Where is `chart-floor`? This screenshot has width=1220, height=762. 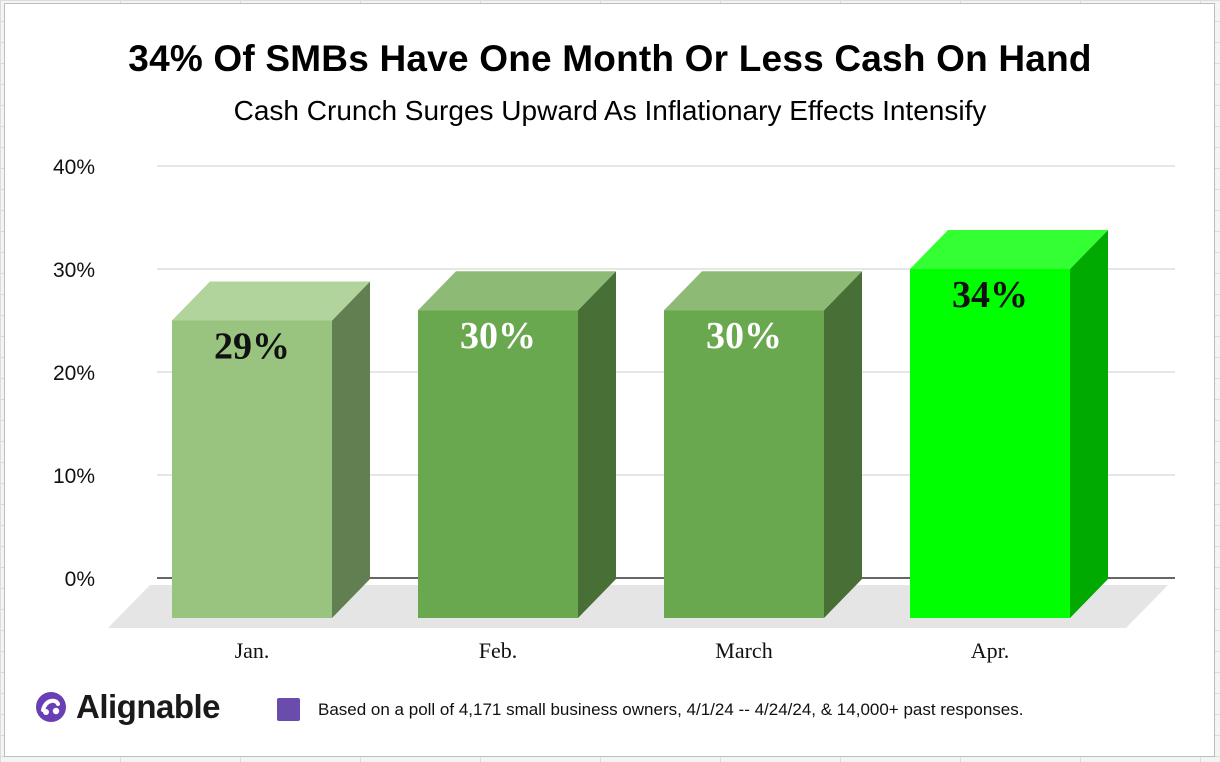
chart-floor is located at coordinates (638, 606).